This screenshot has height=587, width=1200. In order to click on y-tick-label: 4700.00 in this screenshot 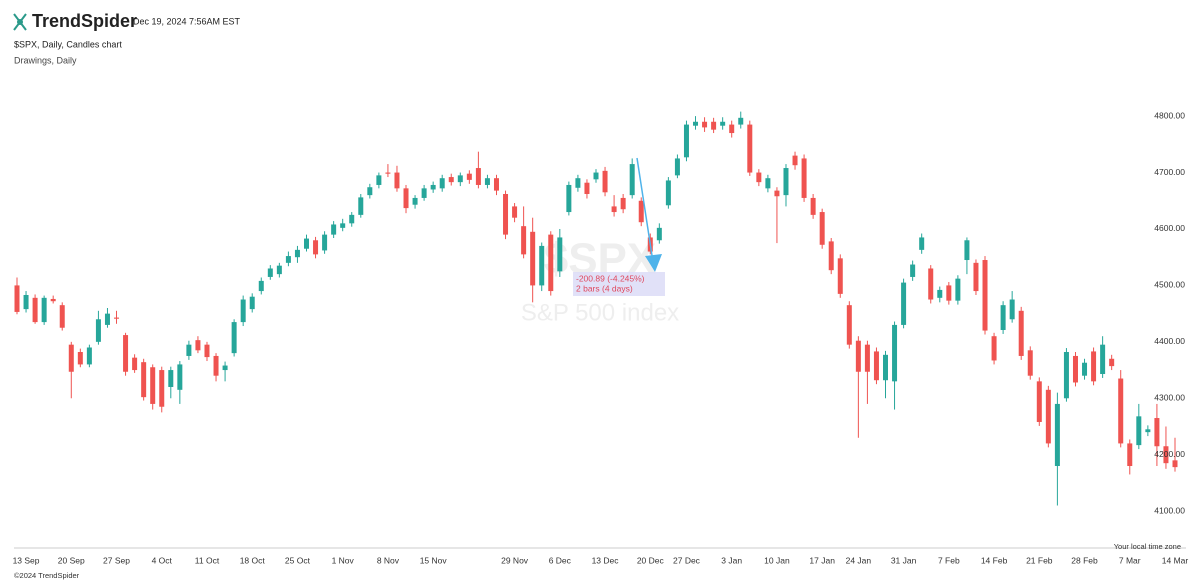, I will do `click(1169, 172)`.